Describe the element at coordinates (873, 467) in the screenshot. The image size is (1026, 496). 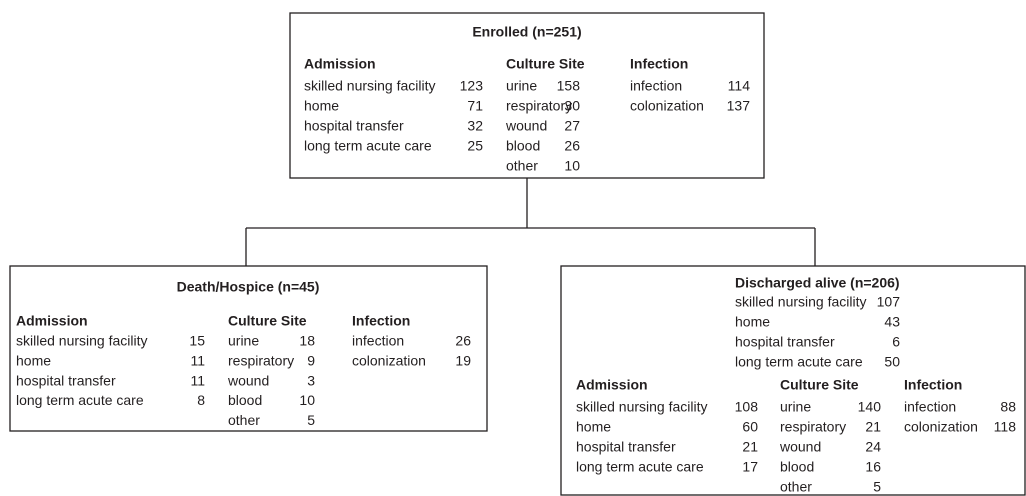
I see `row-value: 16` at that location.